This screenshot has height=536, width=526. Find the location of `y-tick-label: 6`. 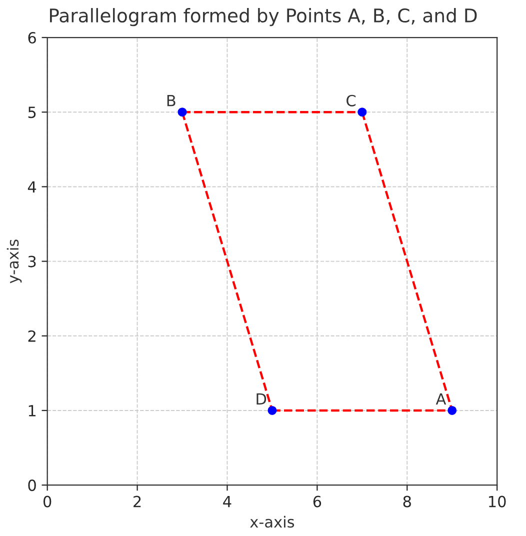

y-tick-label: 6 is located at coordinates (32, 38).